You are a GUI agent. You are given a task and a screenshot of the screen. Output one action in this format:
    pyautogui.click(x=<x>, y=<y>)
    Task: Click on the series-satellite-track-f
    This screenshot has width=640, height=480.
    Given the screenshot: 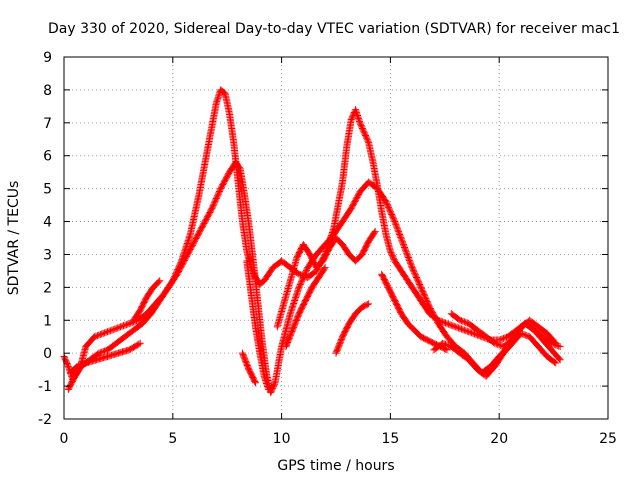 What is the action you would take?
    pyautogui.click(x=248, y=368)
    